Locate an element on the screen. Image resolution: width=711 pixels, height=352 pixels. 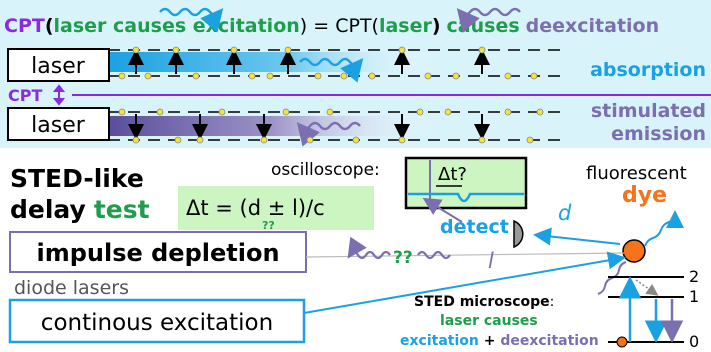
continuous-excitation-box is located at coordinates (157, 321).